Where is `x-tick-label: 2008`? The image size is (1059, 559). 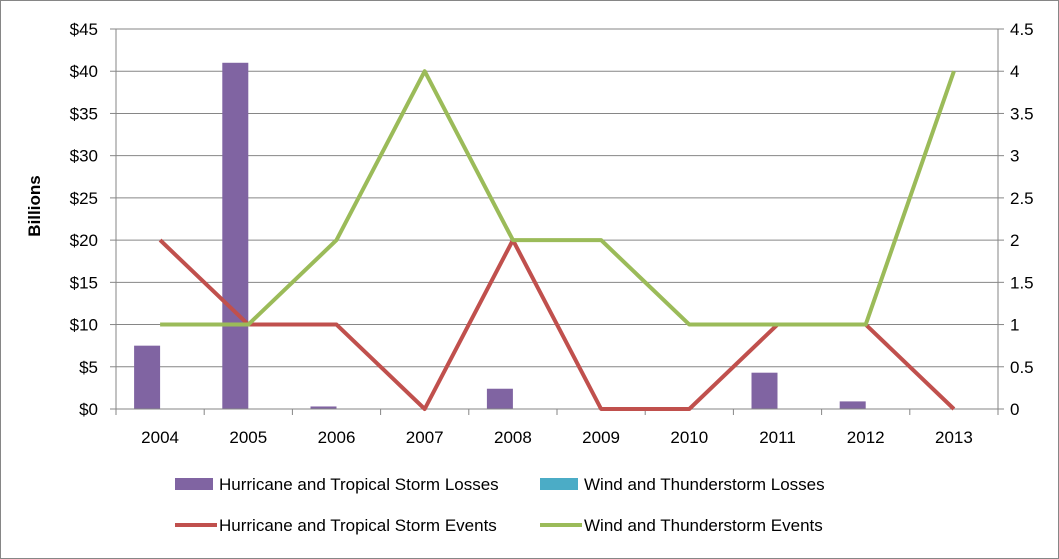
x-tick-label: 2008 is located at coordinates (513, 437).